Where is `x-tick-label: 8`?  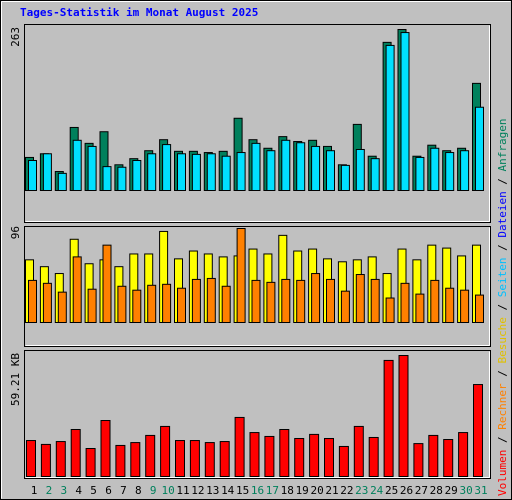 x-tick-label: 8 is located at coordinates (138, 490).